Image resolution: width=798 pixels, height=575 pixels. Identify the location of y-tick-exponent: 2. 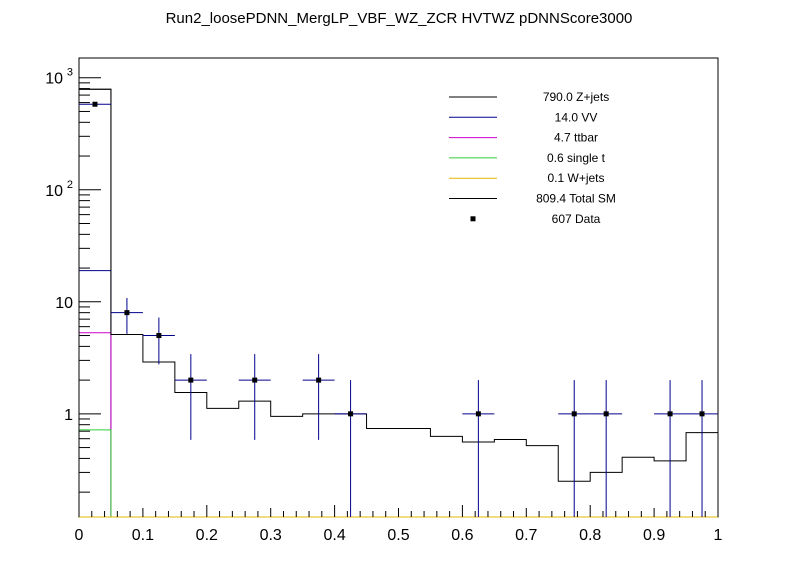
(70, 185).